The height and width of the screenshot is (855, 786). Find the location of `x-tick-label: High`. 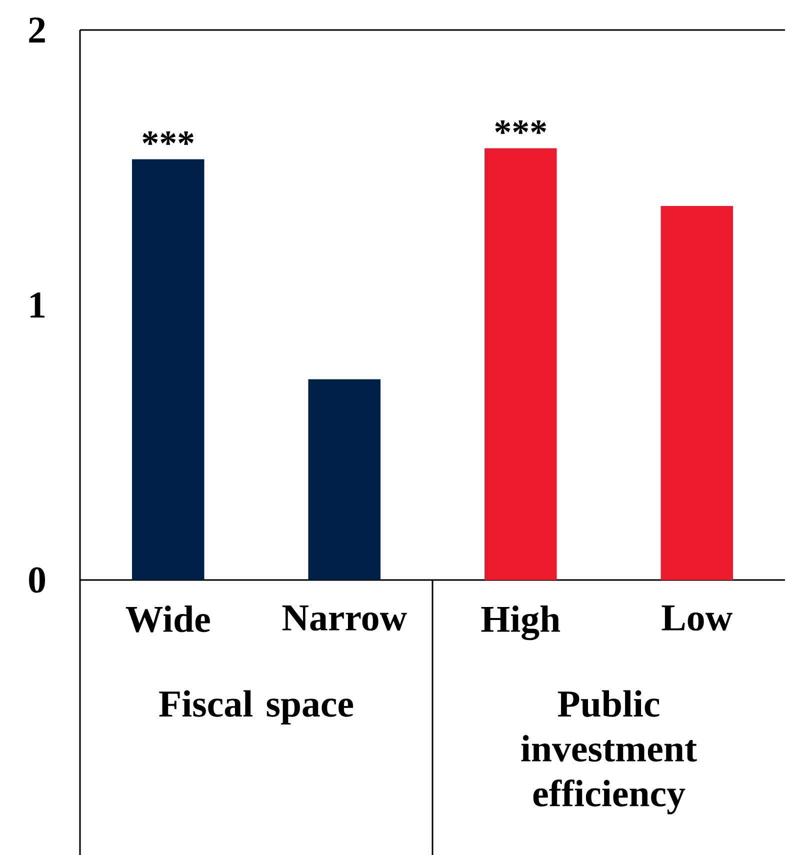

x-tick-label: High is located at coordinates (520, 623).